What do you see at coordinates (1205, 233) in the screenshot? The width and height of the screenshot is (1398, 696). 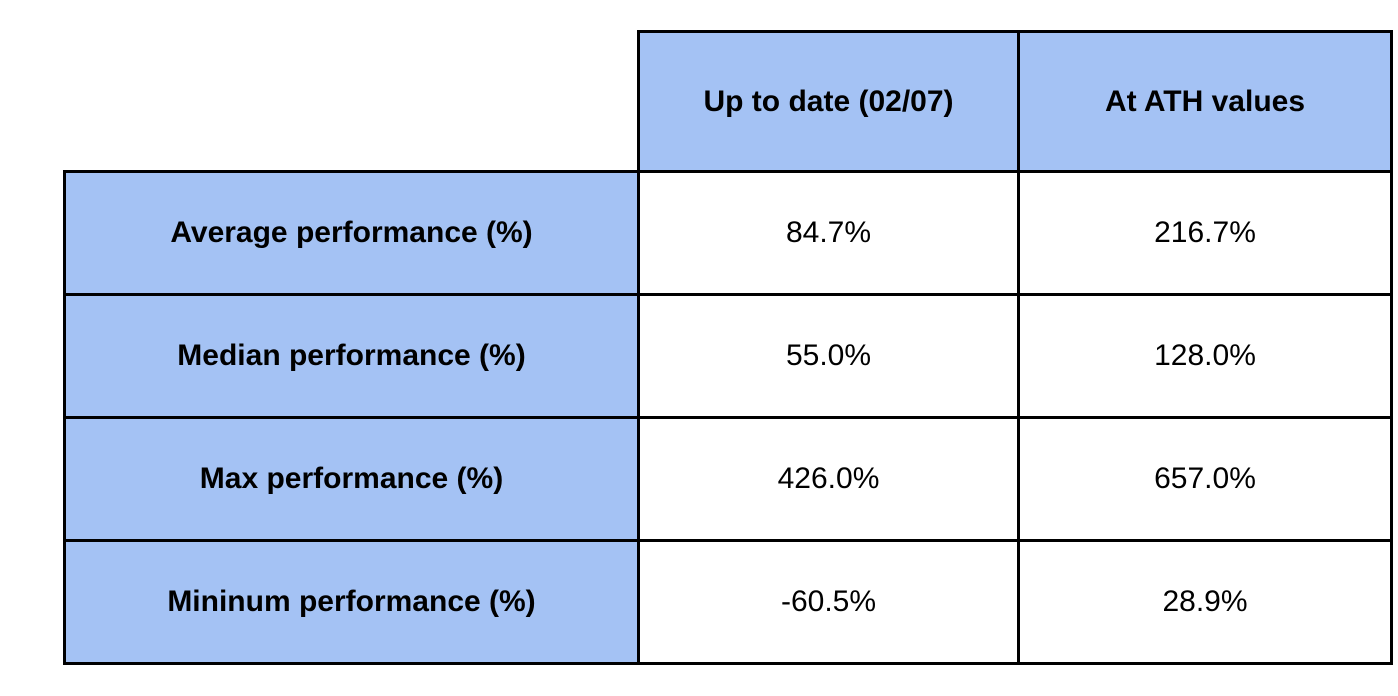 I see `cell-average-at-ath: 216.7%` at bounding box center [1205, 233].